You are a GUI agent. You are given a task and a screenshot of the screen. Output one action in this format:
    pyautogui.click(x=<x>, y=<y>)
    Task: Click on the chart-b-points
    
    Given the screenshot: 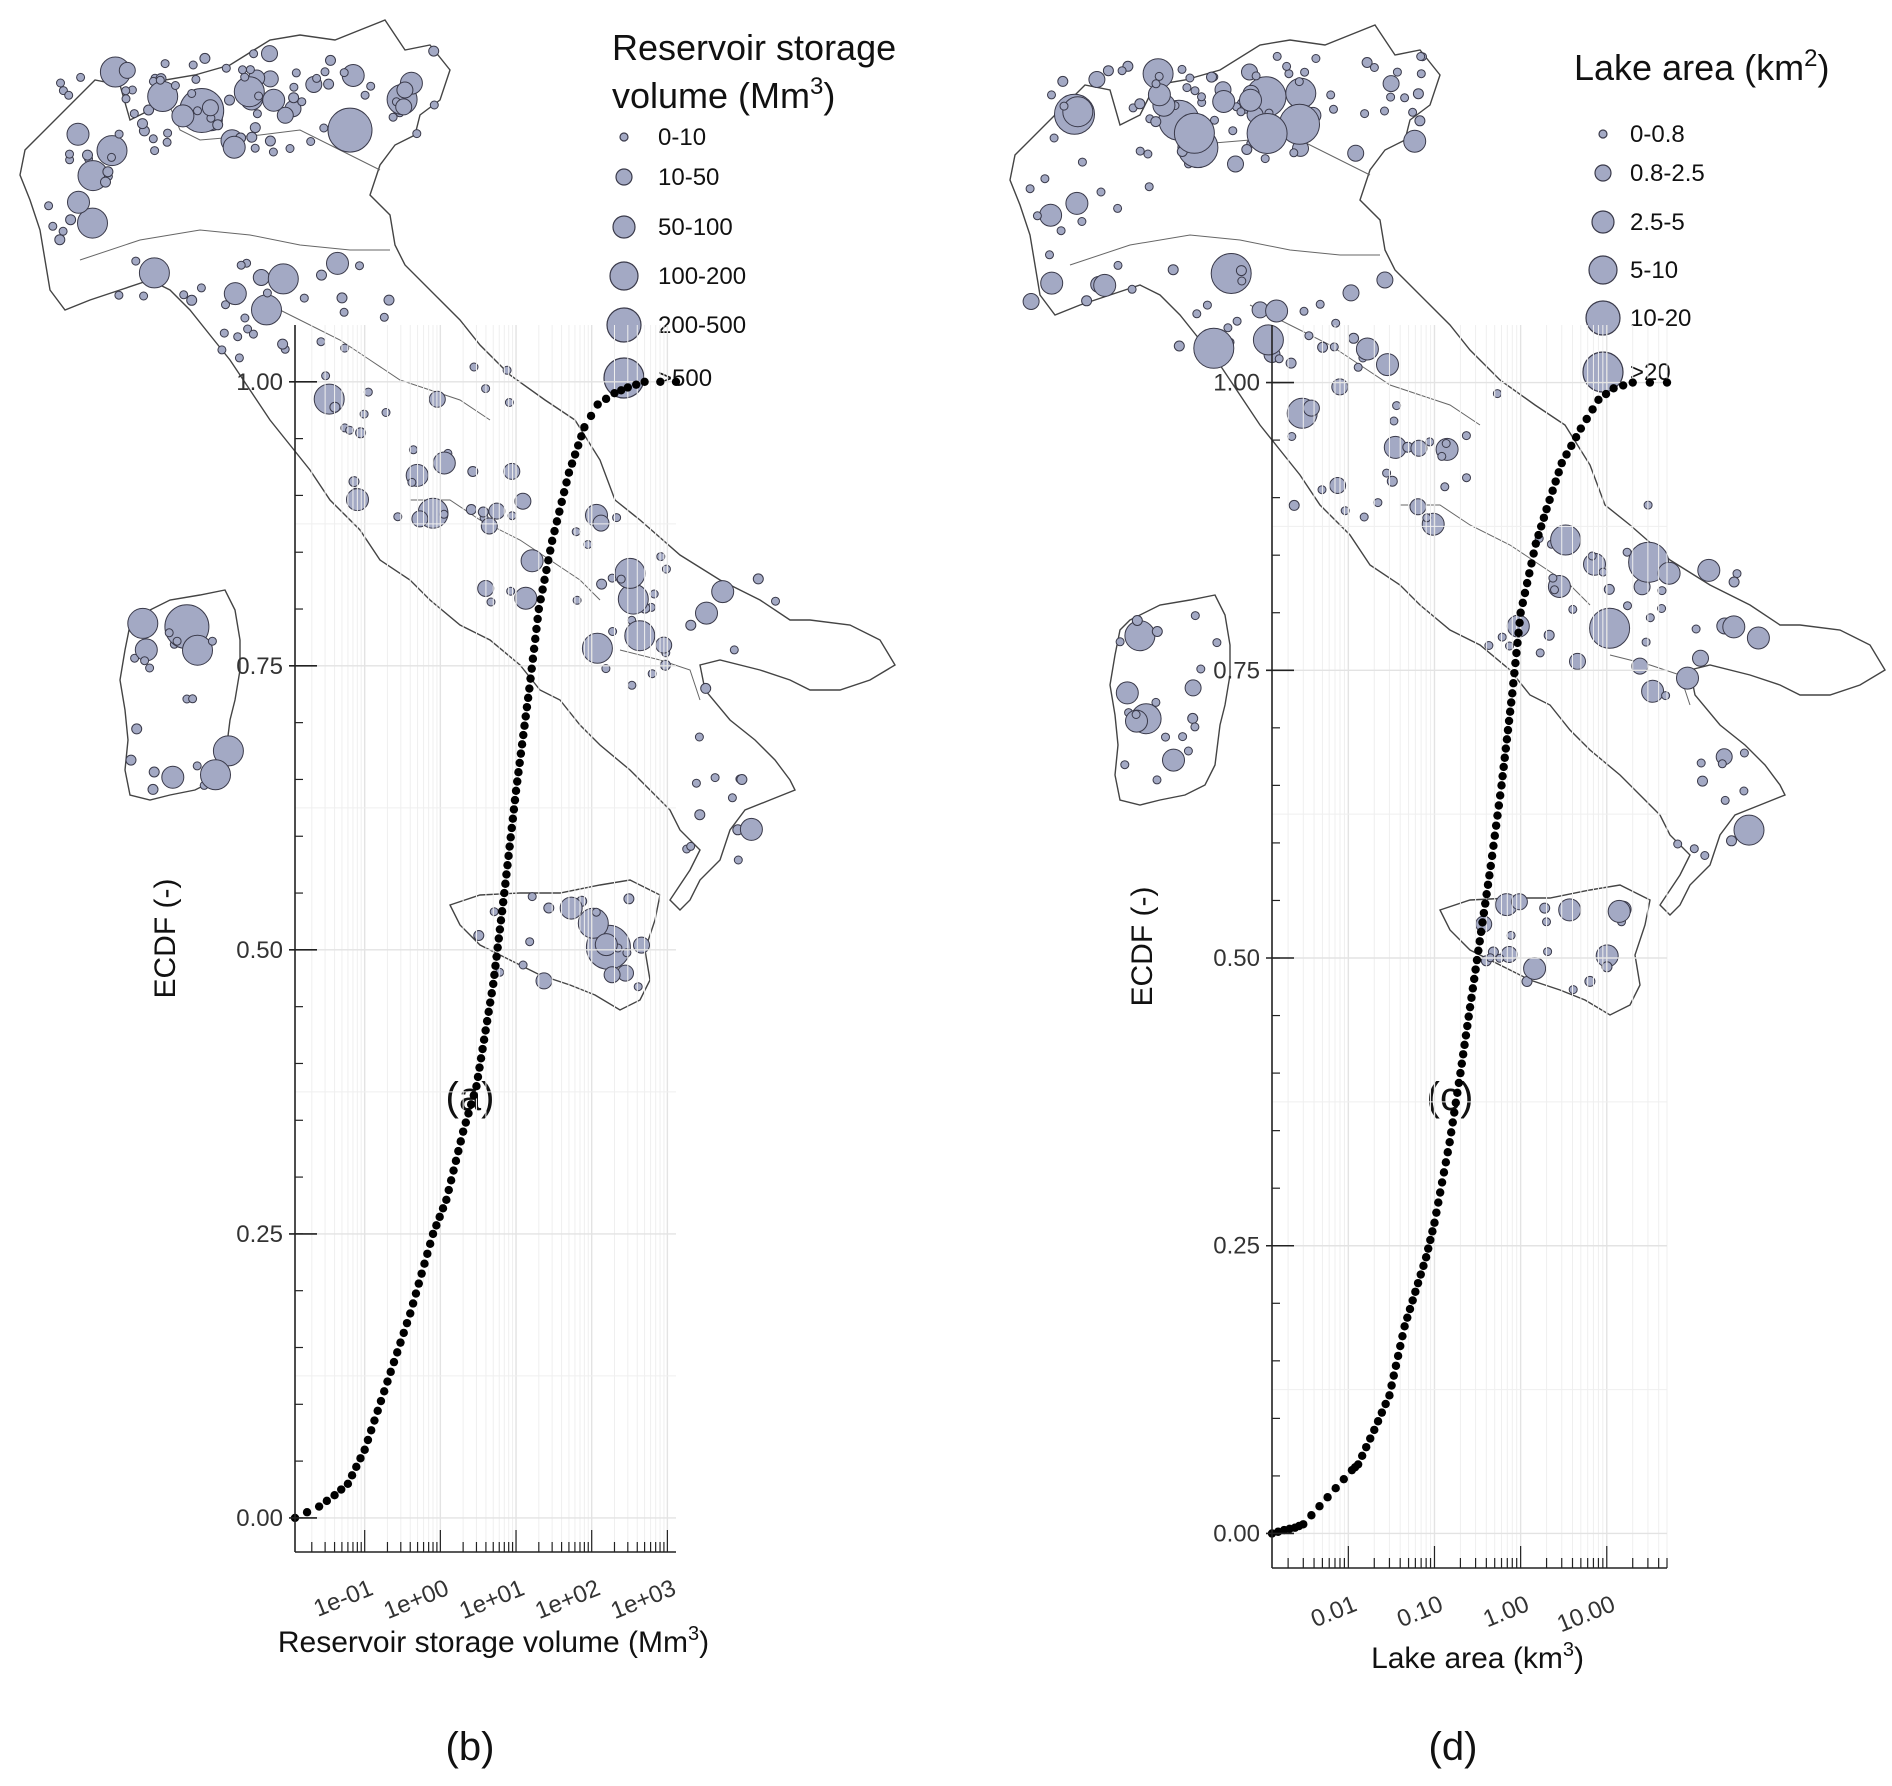 What is the action you would take?
    pyautogui.click(x=485, y=950)
    